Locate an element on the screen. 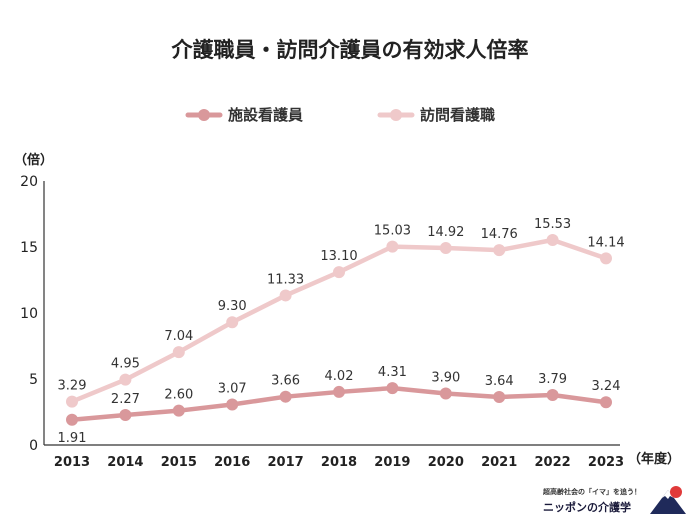  brand-name: ニッポンの介護学 is located at coordinates (587, 507).